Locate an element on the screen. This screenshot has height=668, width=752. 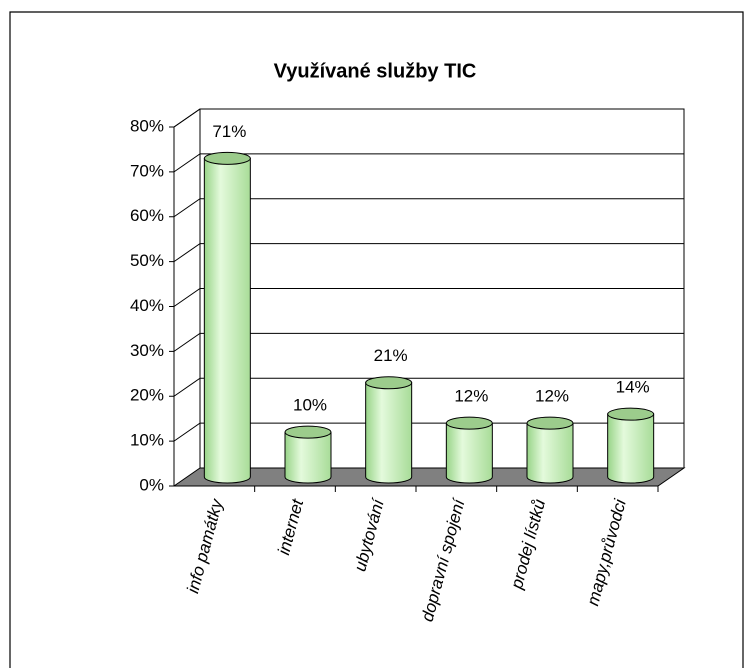
data-label: 71% is located at coordinates (229, 131).